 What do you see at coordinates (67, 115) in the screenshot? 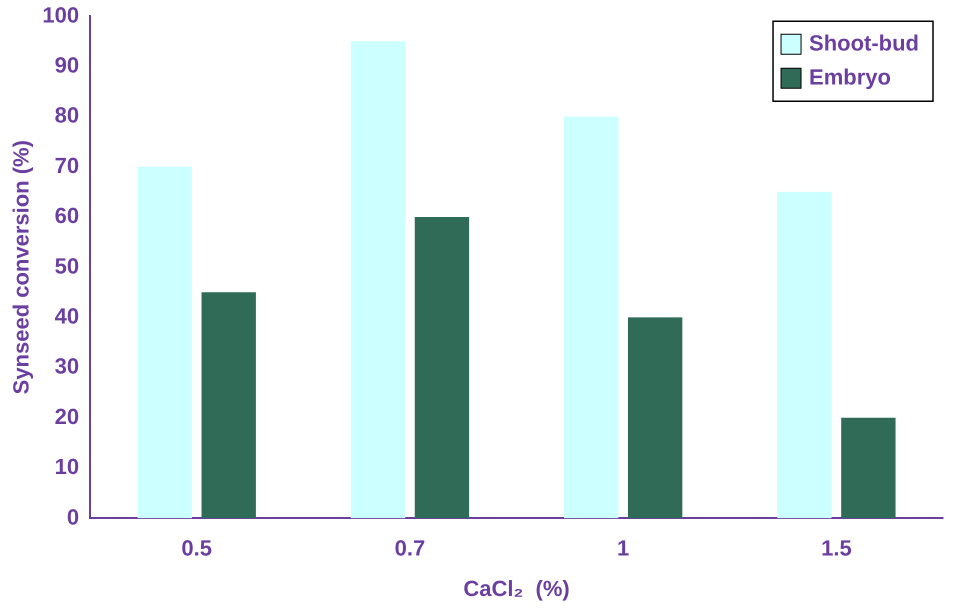
I see `y-tick-label: 80` at bounding box center [67, 115].